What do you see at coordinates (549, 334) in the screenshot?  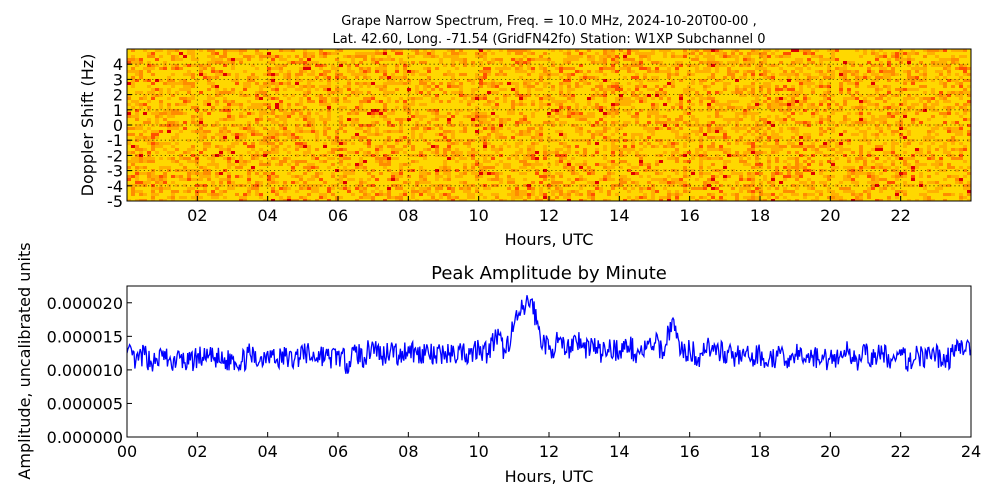 I see `amplitude-series-line` at bounding box center [549, 334].